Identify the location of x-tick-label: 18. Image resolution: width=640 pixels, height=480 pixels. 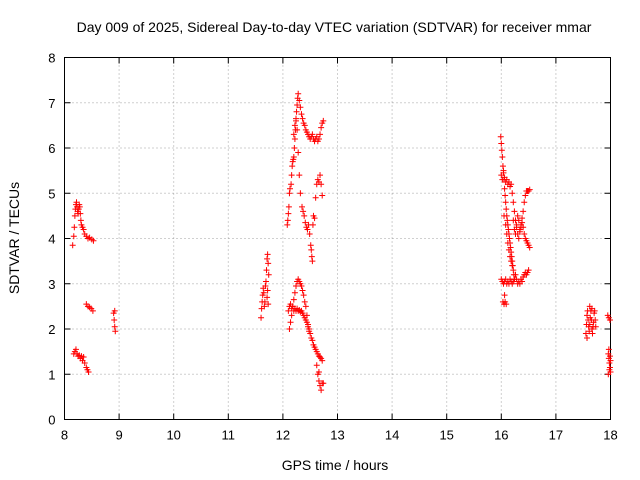
(610, 435).